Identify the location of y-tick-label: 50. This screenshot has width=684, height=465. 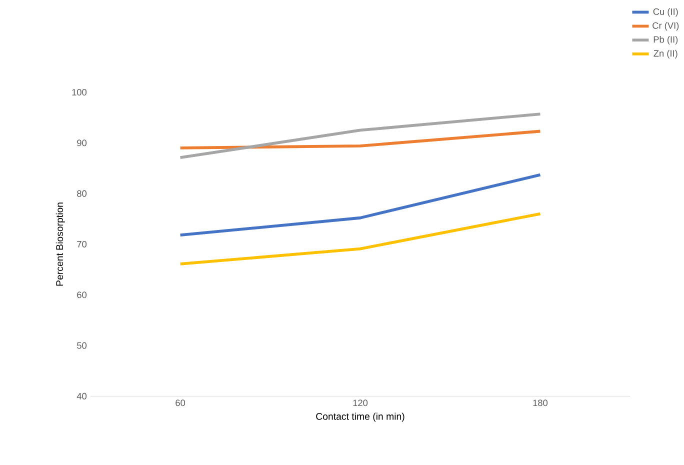
(82, 345).